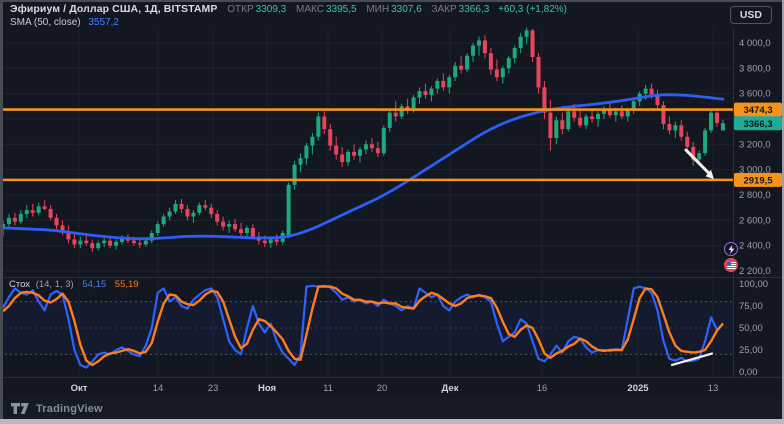  I want to click on x-axis-tick: 23, so click(213, 388).